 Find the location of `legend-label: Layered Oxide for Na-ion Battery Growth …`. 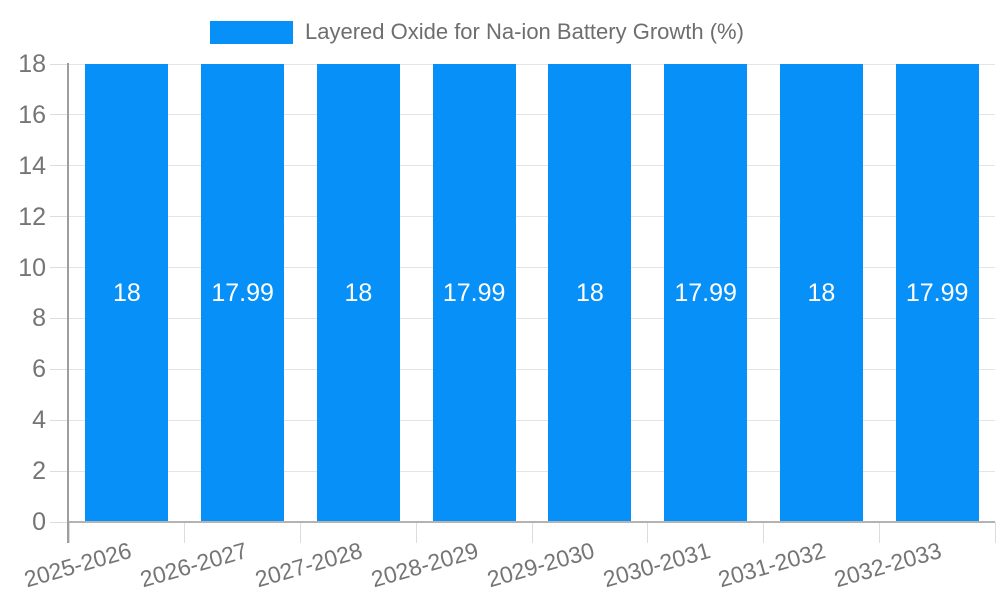

legend-label: Layered Oxide for Na-ion Battery Growth … is located at coordinates (524, 31).